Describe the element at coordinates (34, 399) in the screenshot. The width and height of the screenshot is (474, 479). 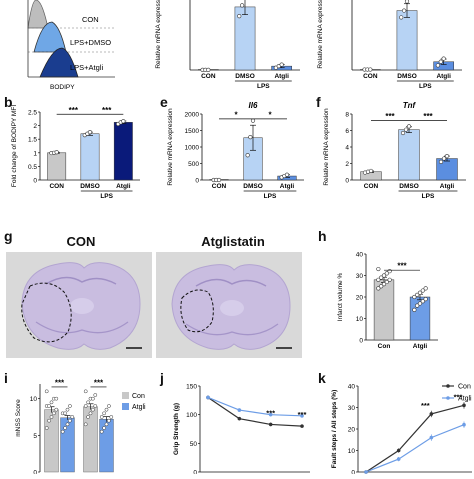
I see `y-tick-label-2: 10` at that location.